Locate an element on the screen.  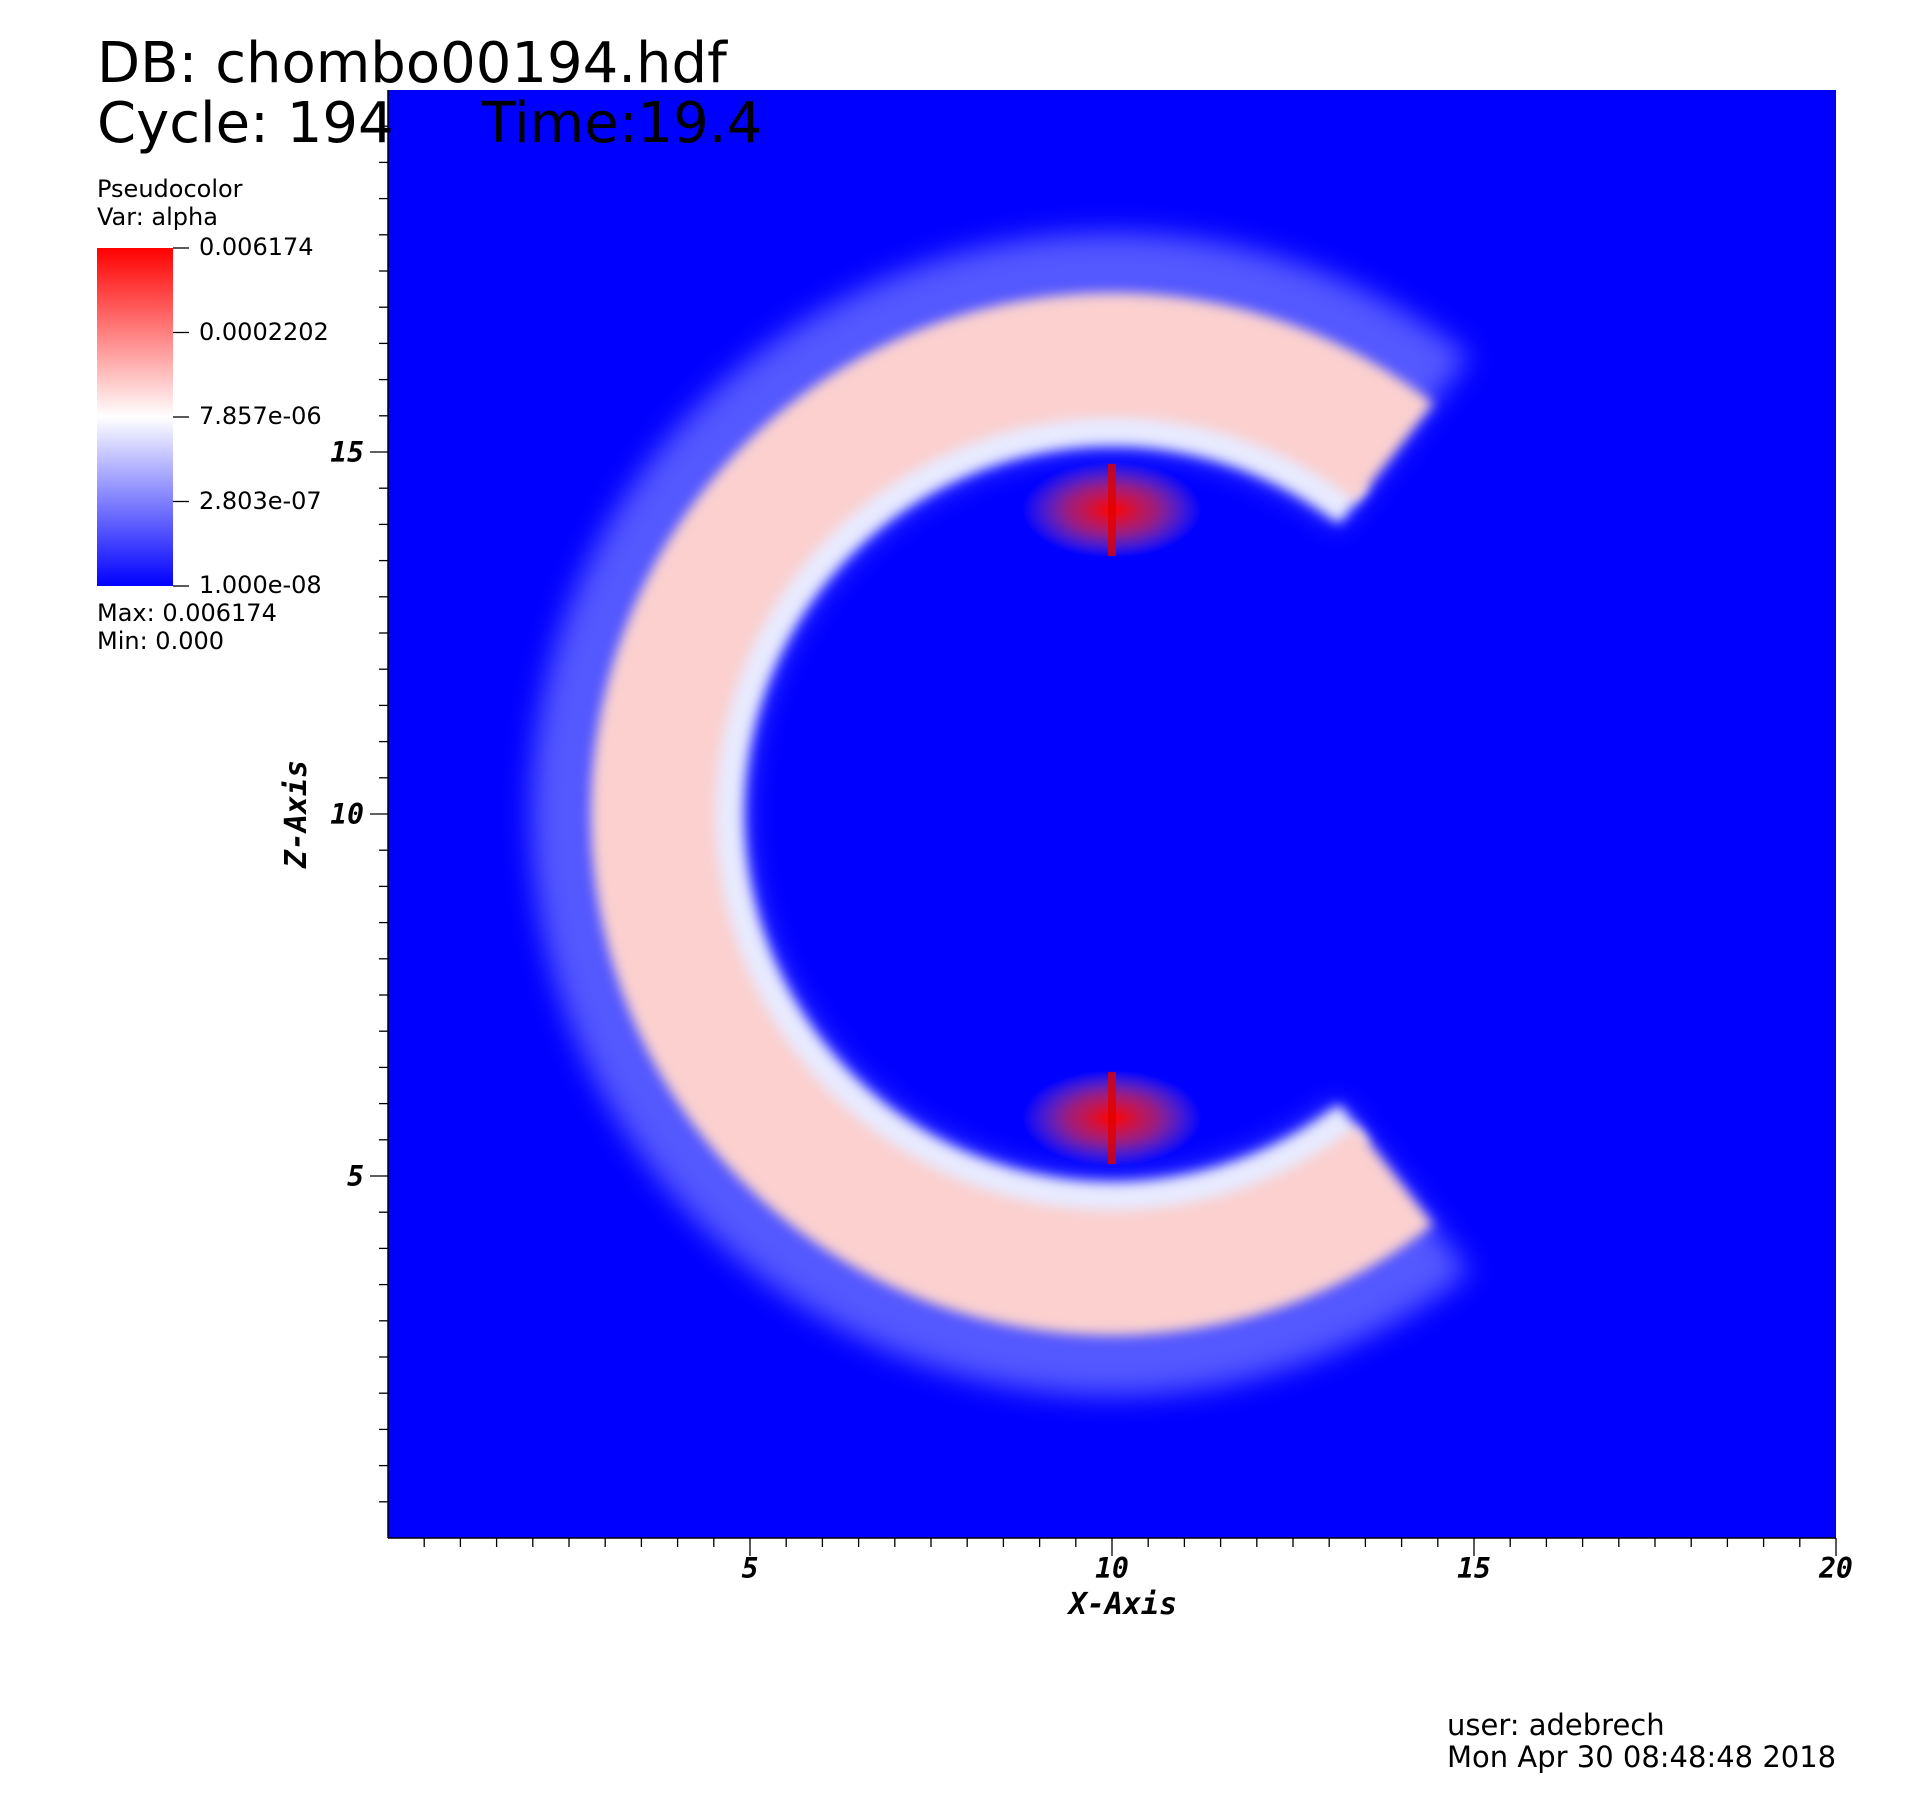
x-tick-label: 15 is located at coordinates (1474, 1568).